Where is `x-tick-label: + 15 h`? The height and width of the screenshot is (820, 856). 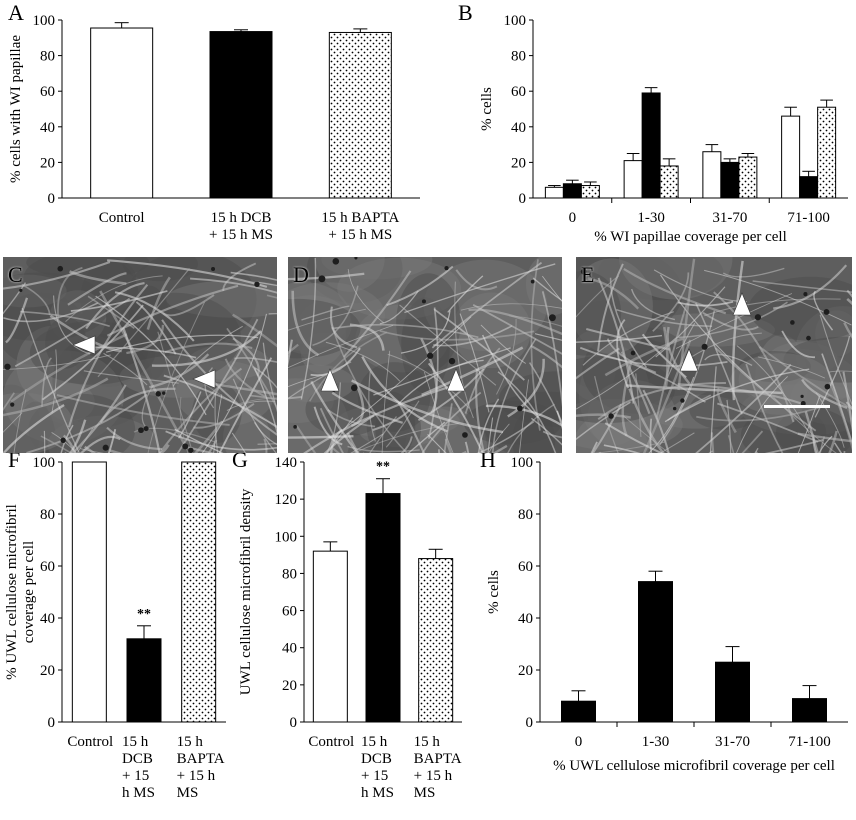
x-tick-label: + 15 h is located at coordinates (433, 776).